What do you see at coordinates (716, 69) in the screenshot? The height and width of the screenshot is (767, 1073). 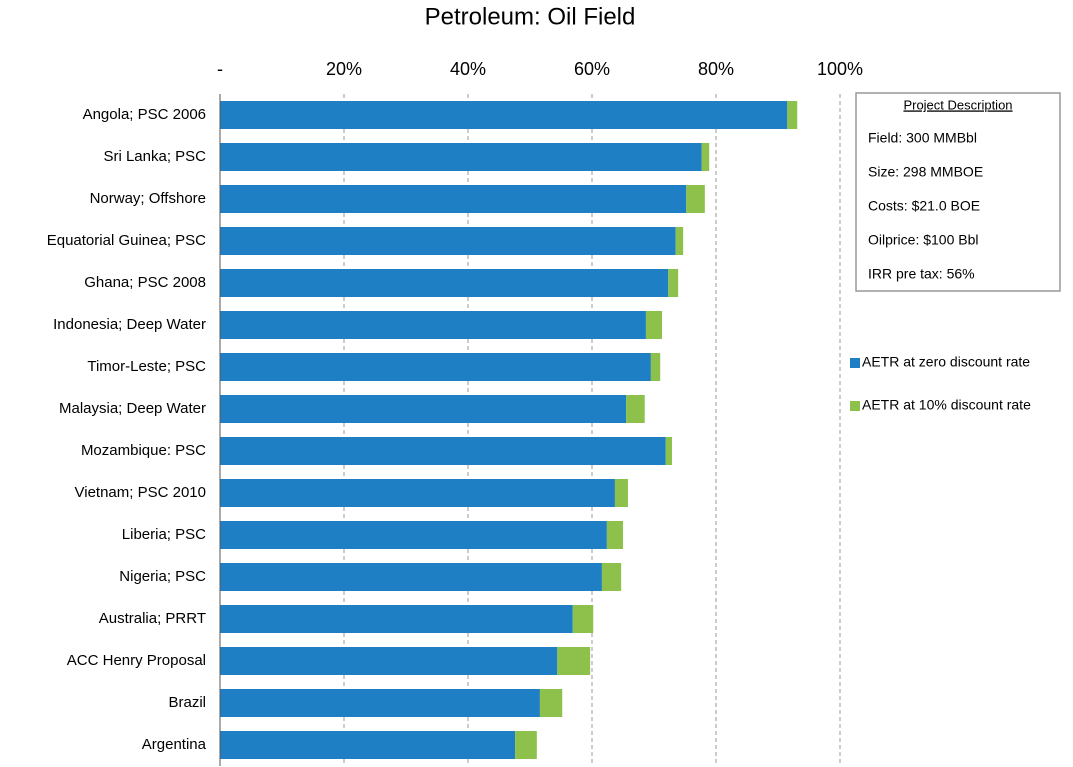 I see `x-tick-label: 80%` at bounding box center [716, 69].